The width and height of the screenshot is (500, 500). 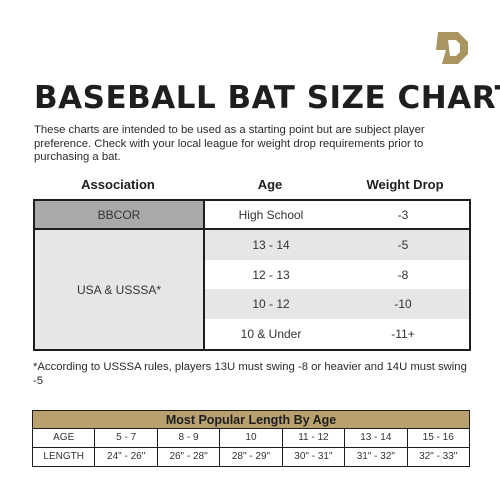 I want to click on weight-drop-cell: -10, so click(x=403, y=304).